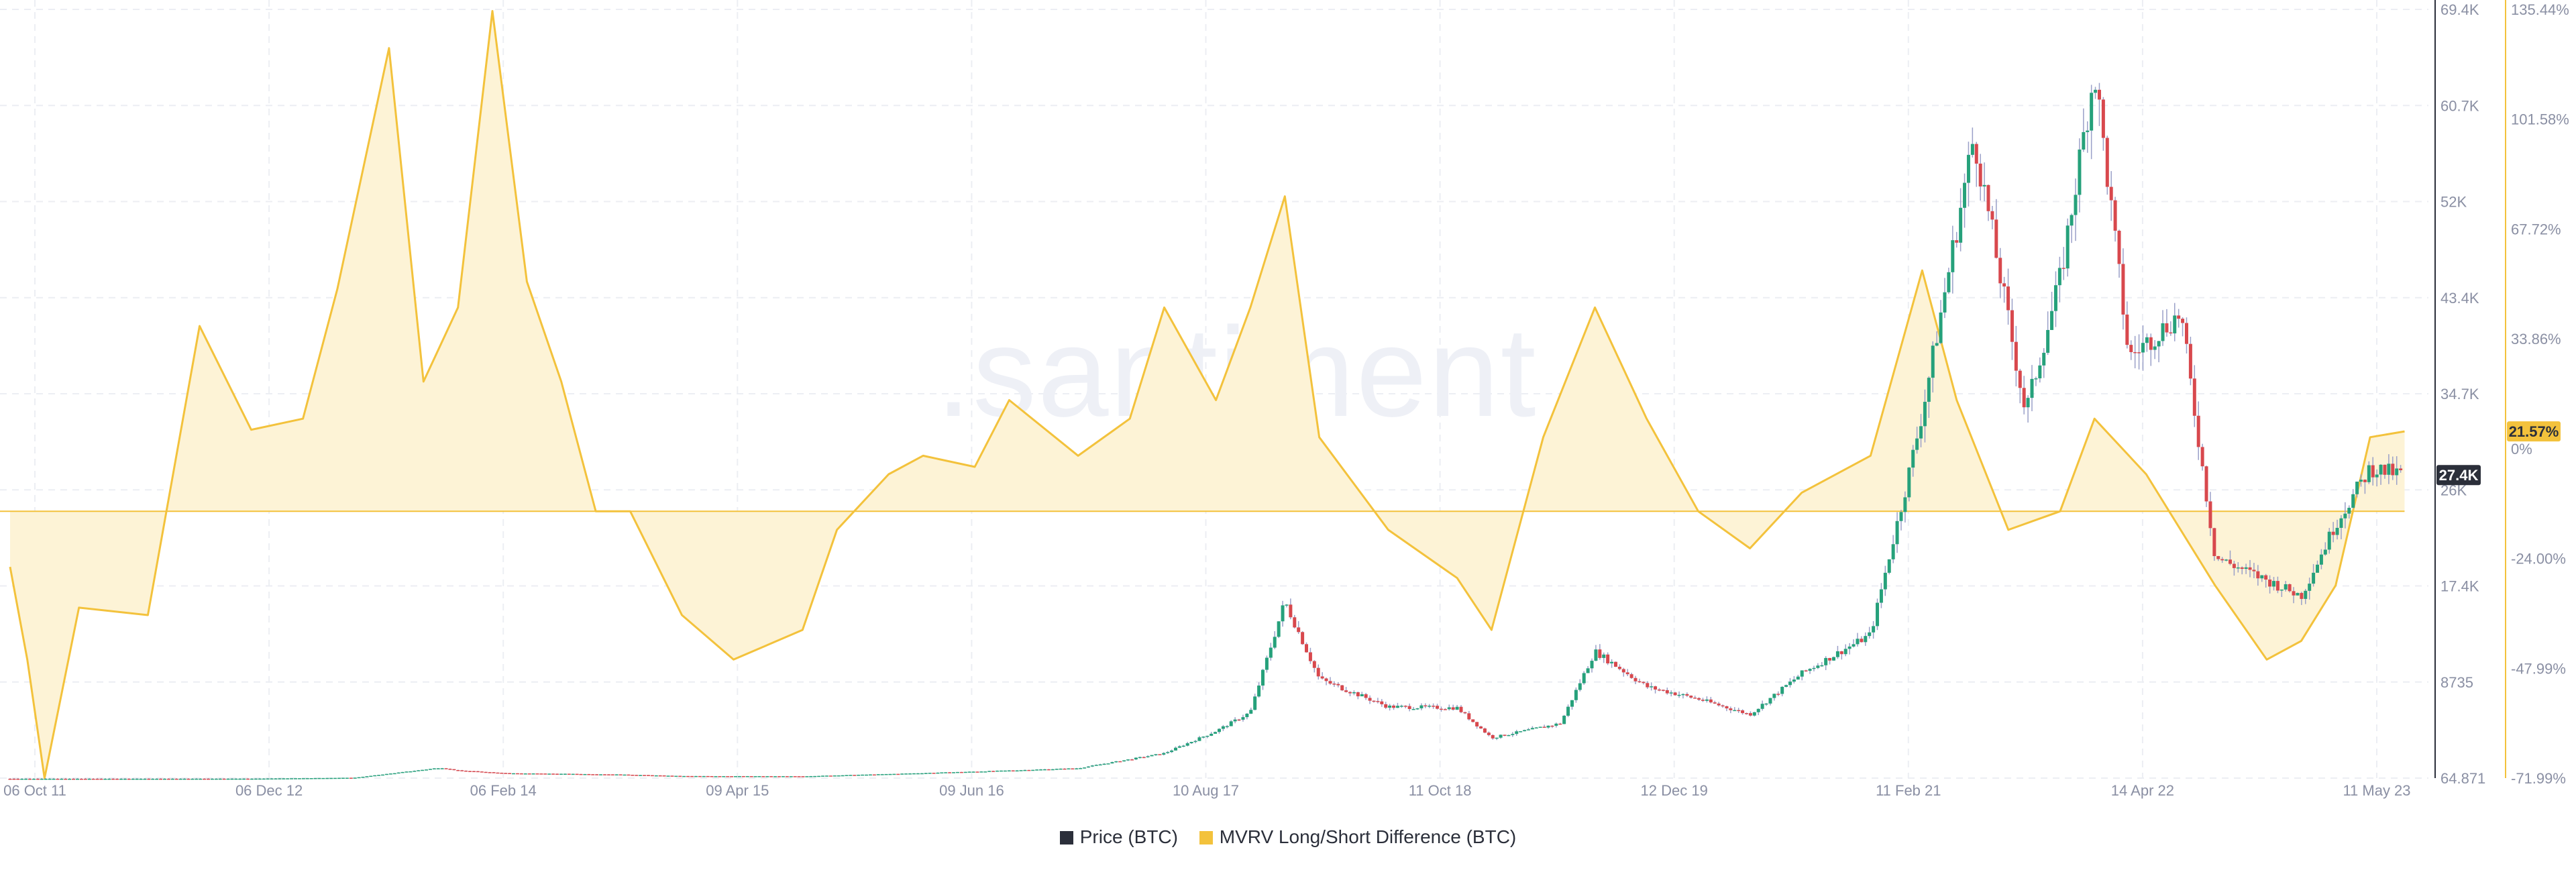 This screenshot has width=2576, height=872. I want to click on legend-item-price: Price (BTC), so click(1118, 837).